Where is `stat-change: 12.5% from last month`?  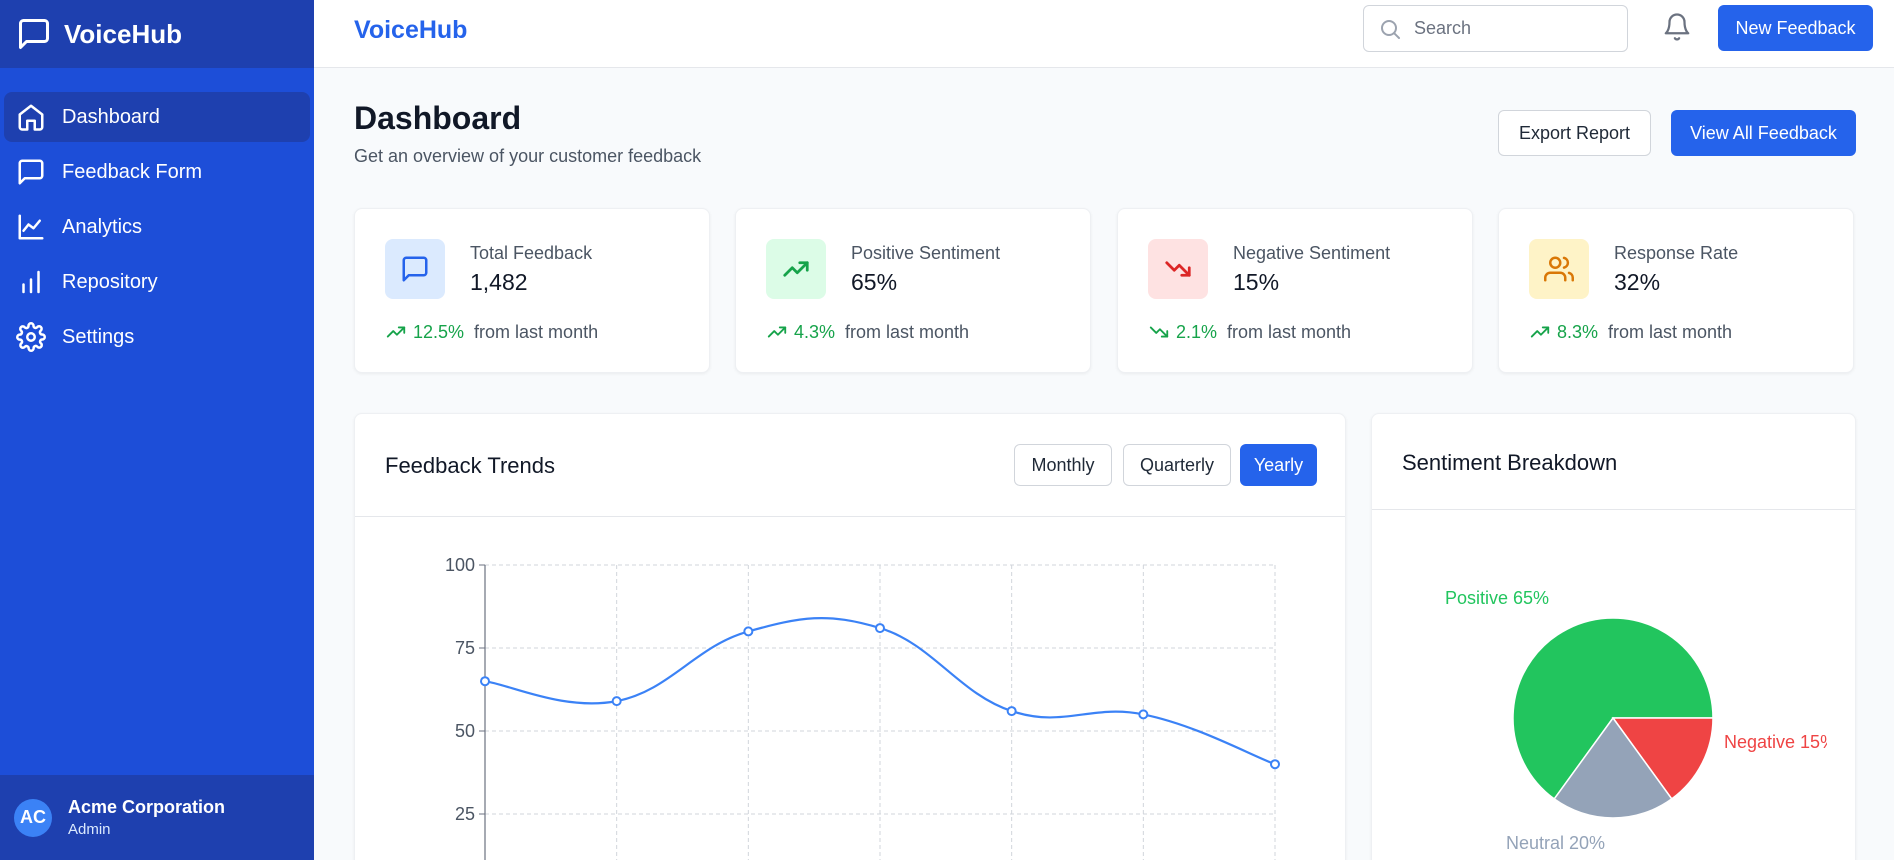
stat-change: 12.5% from last month is located at coordinates (491, 332).